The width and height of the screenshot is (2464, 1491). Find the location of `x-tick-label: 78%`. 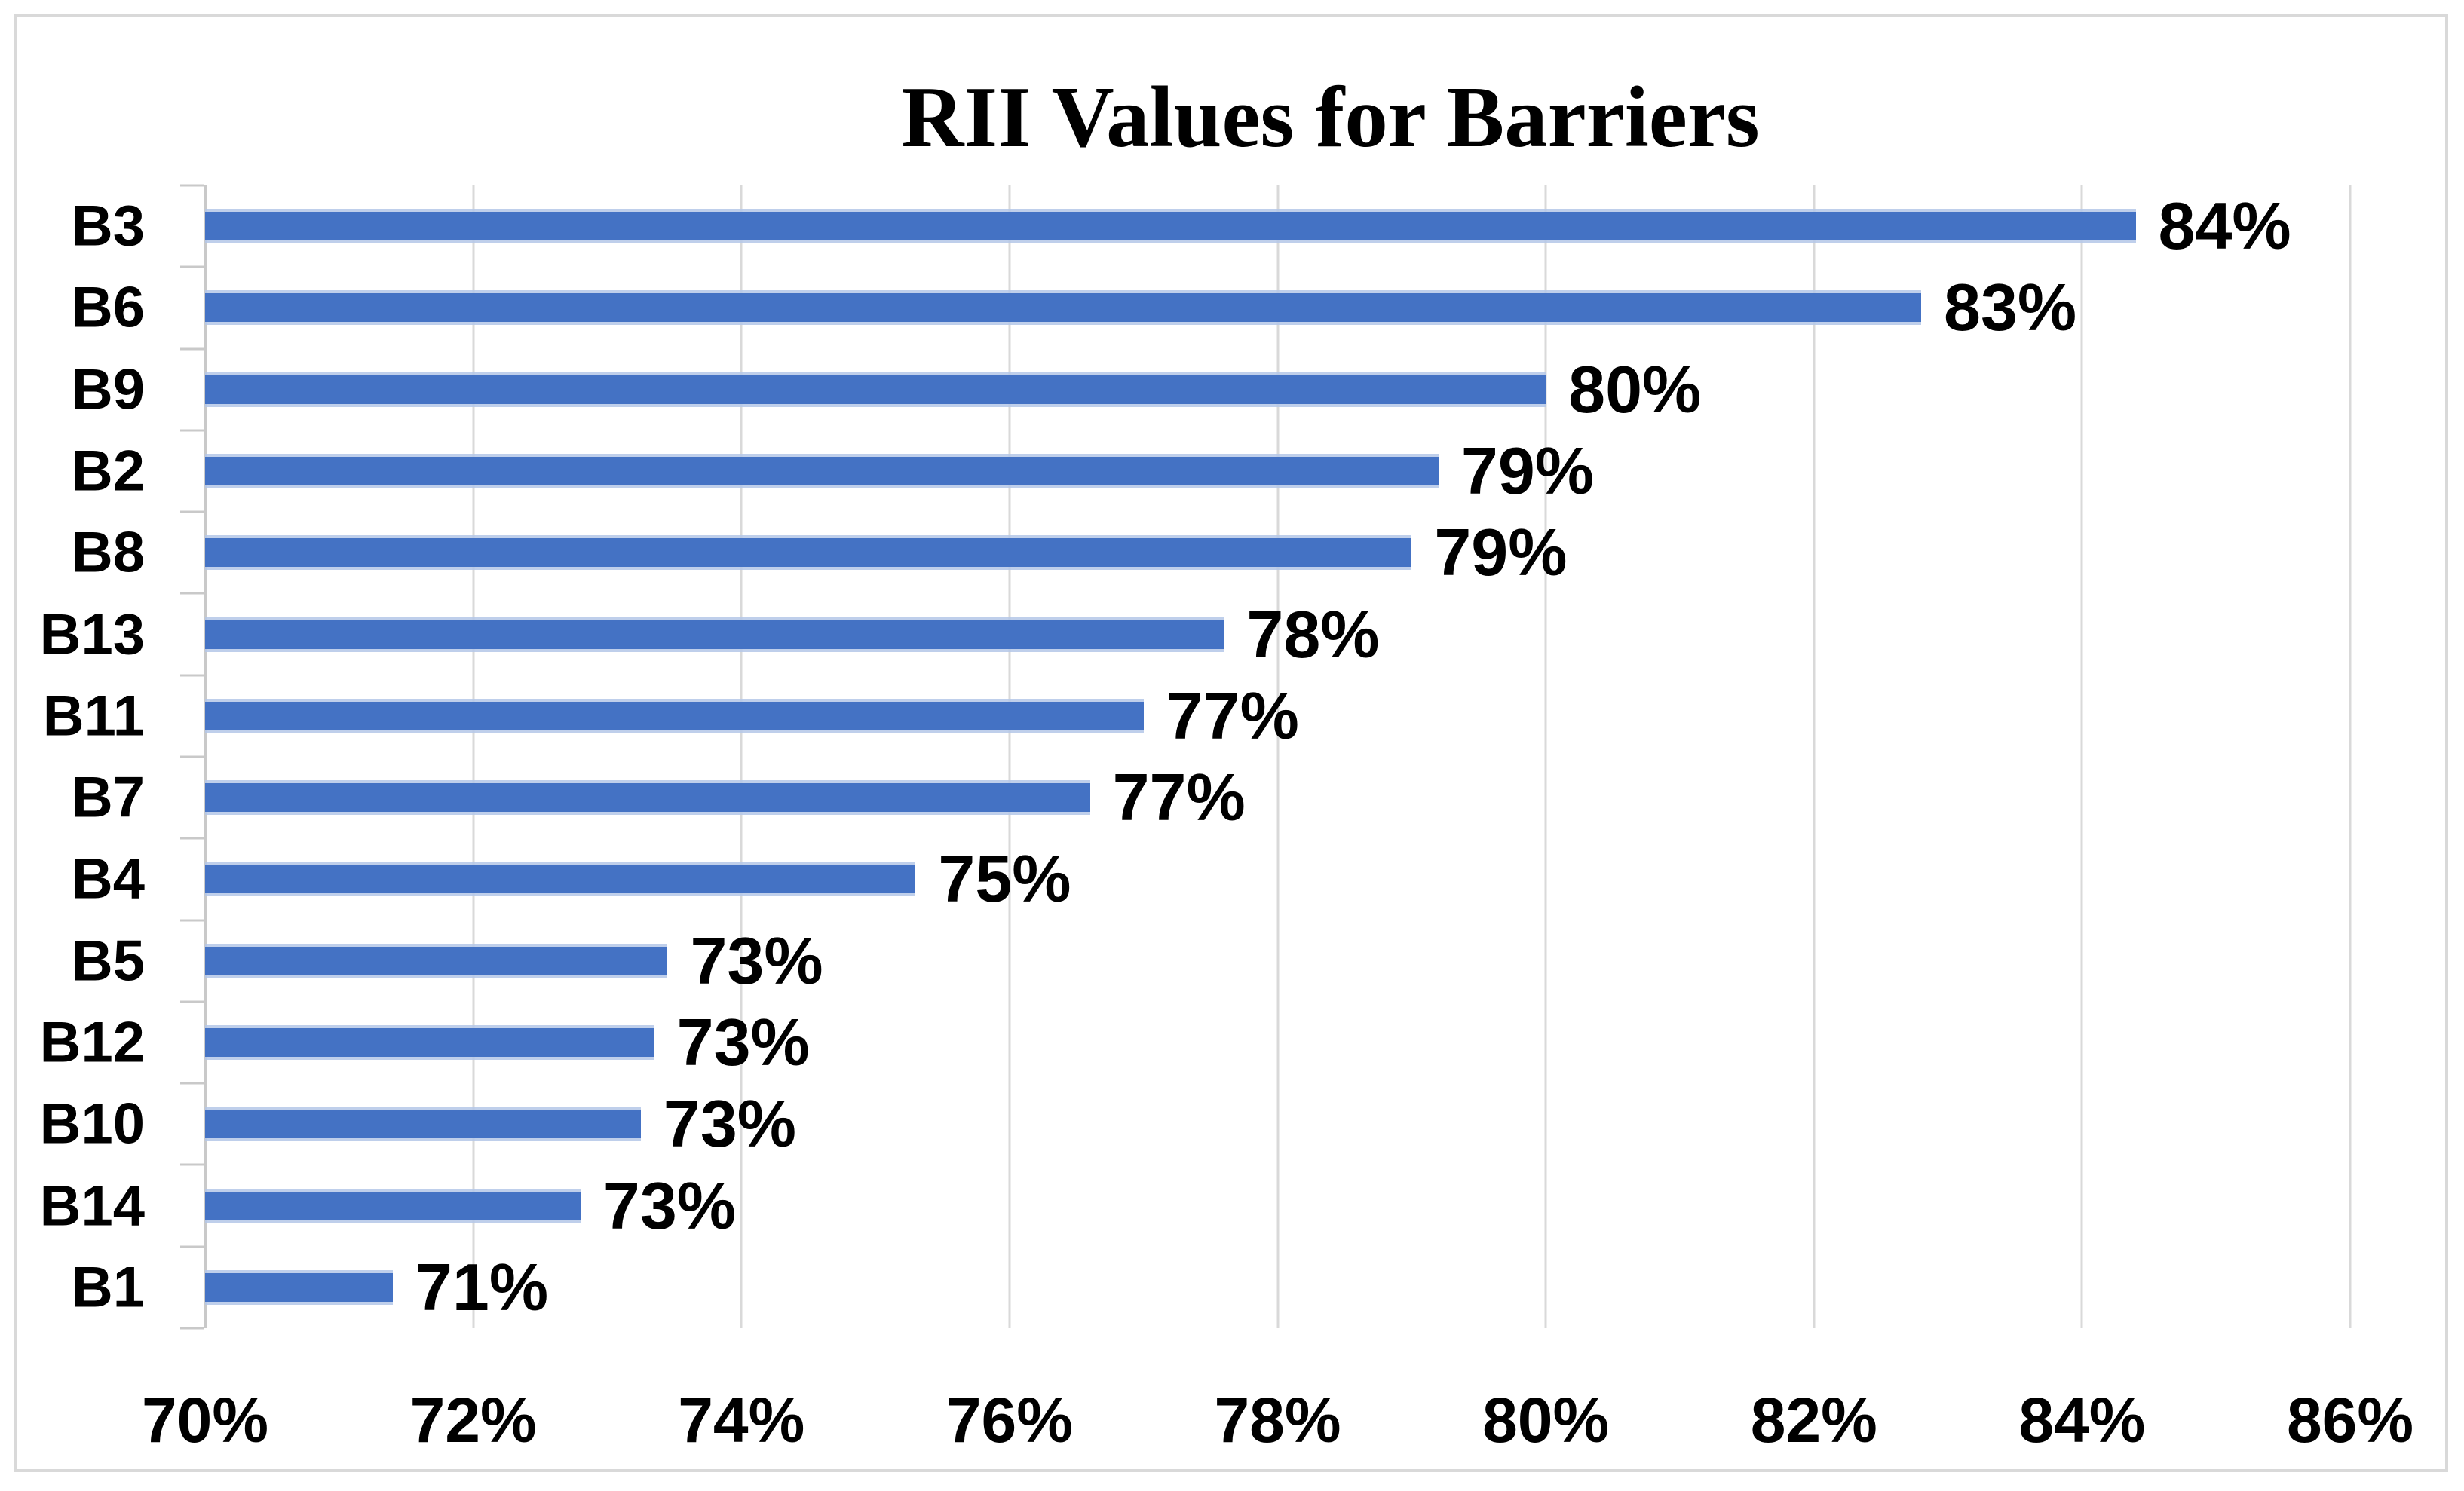

x-tick-label: 78% is located at coordinates (1278, 1420).